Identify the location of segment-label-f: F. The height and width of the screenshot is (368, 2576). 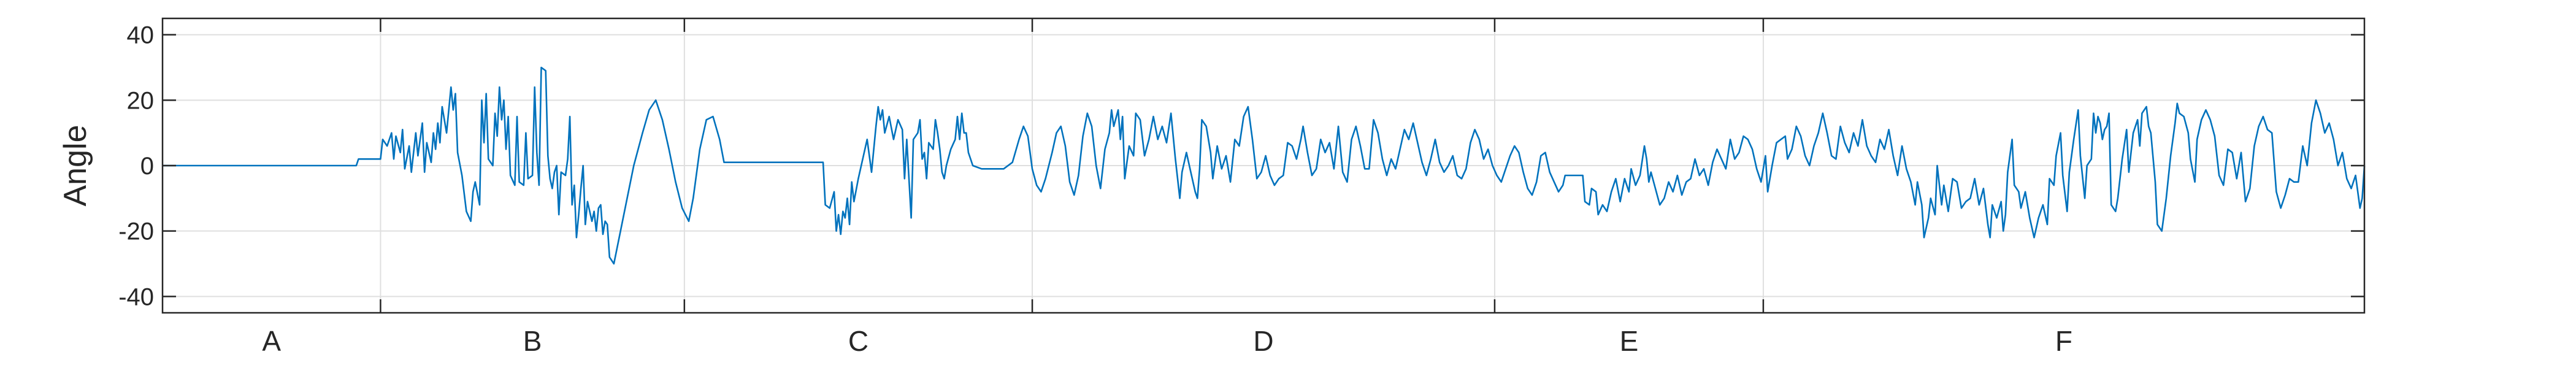
(2063, 341).